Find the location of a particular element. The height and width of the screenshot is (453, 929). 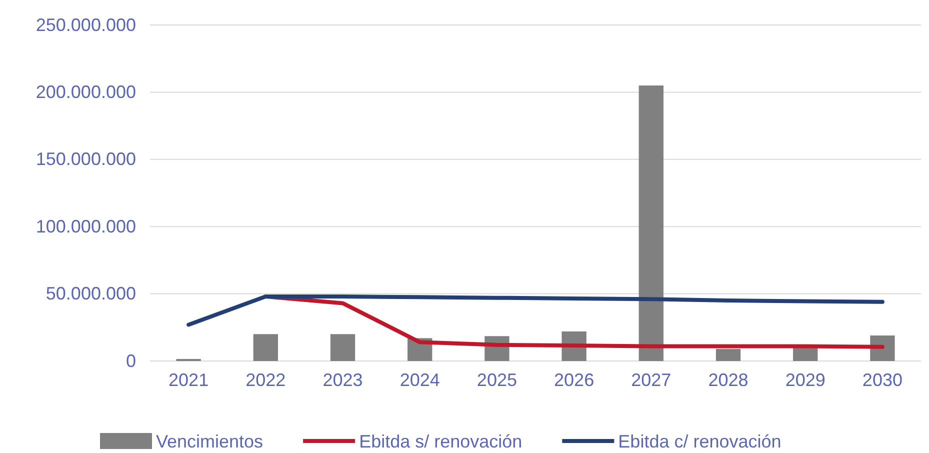

legend-label: Ebitda s/ renovación is located at coordinates (440, 441).